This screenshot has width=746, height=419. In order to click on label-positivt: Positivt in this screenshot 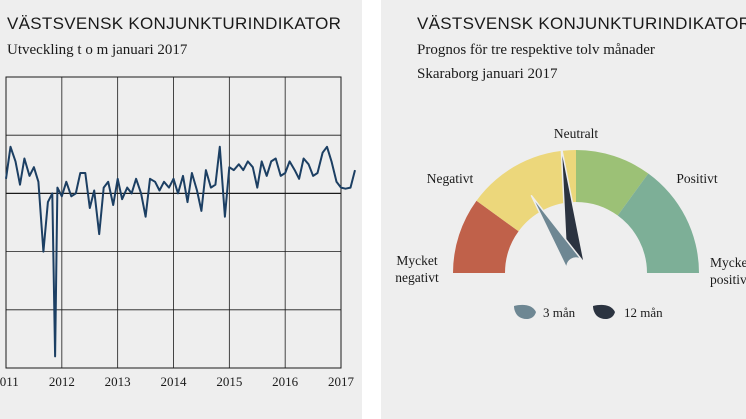, I will do `click(697, 178)`.